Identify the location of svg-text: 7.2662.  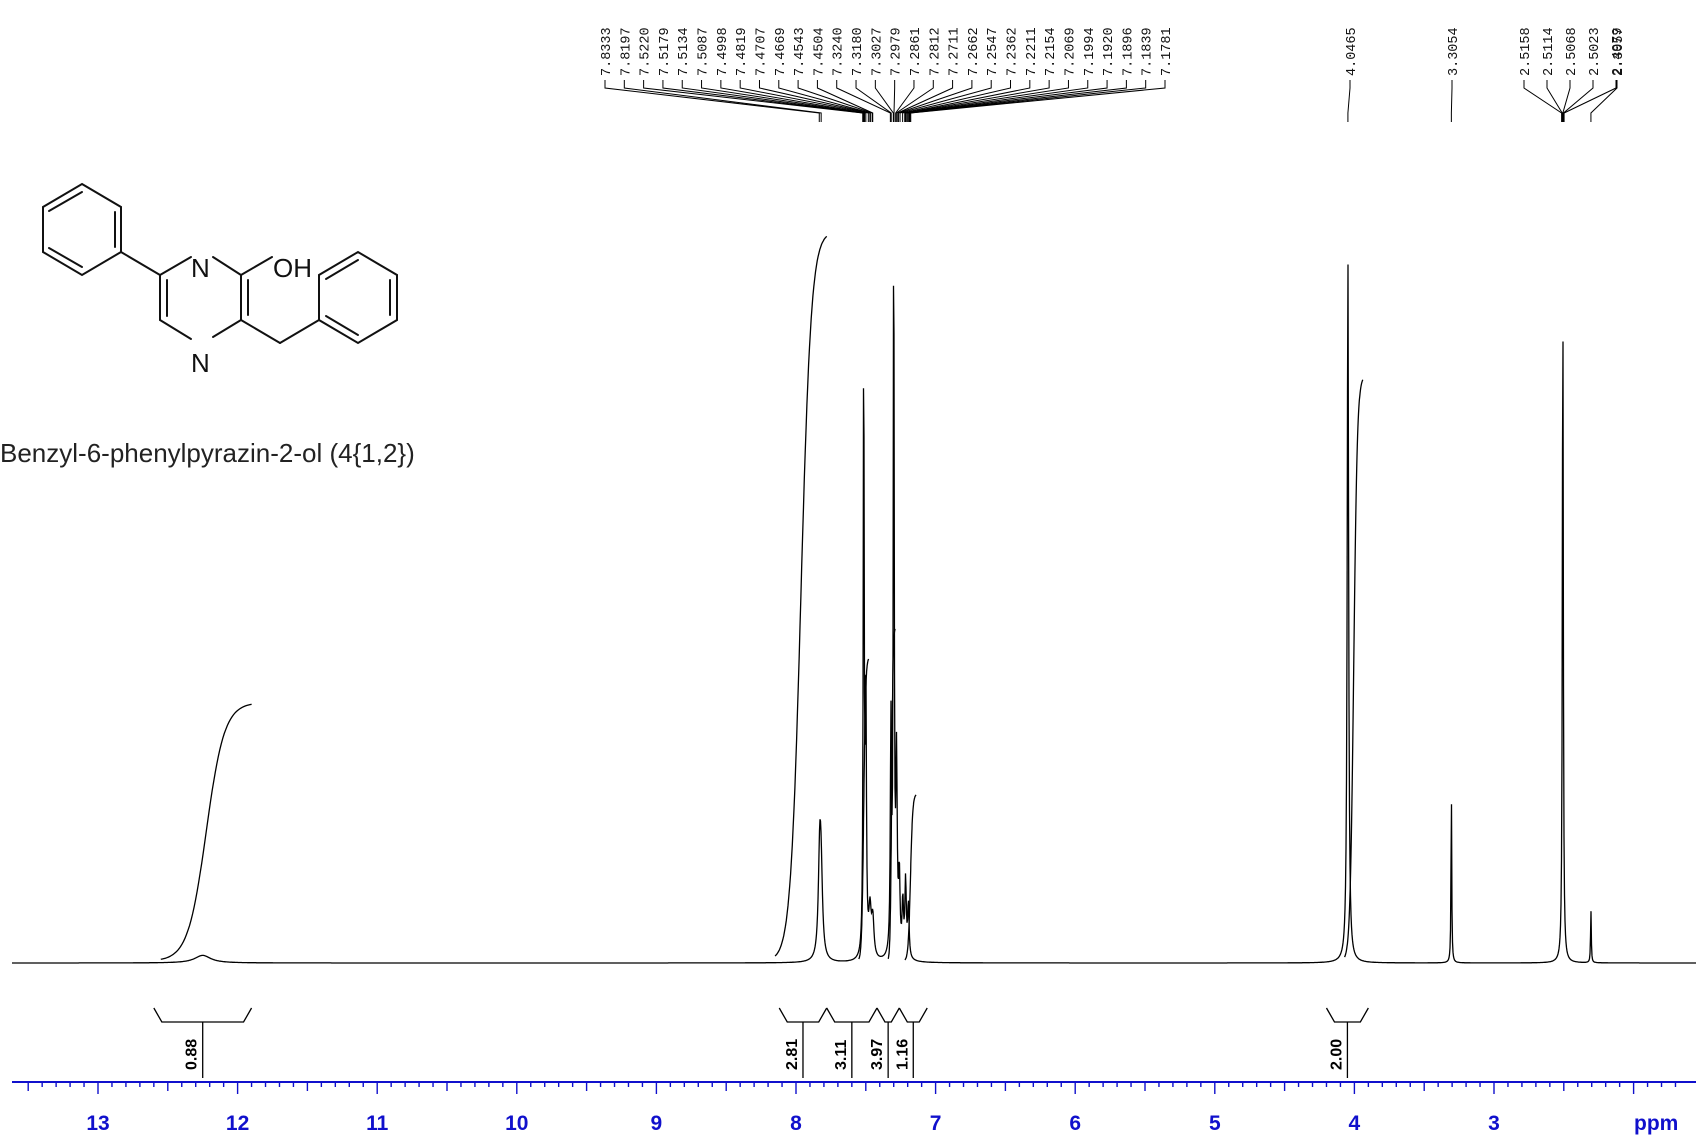
(974, 51).